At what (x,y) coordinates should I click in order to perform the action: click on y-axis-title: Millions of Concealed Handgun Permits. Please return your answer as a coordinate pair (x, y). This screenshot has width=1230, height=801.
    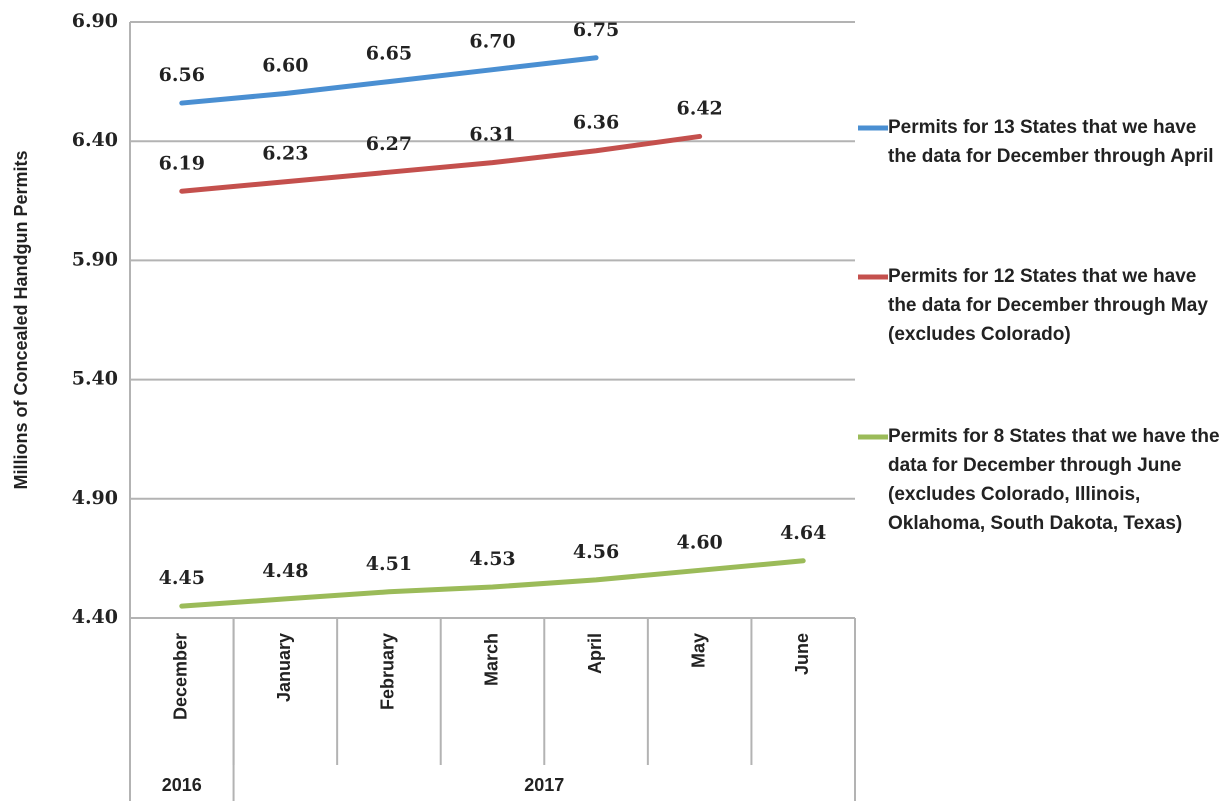
    Looking at the image, I should click on (21, 319).